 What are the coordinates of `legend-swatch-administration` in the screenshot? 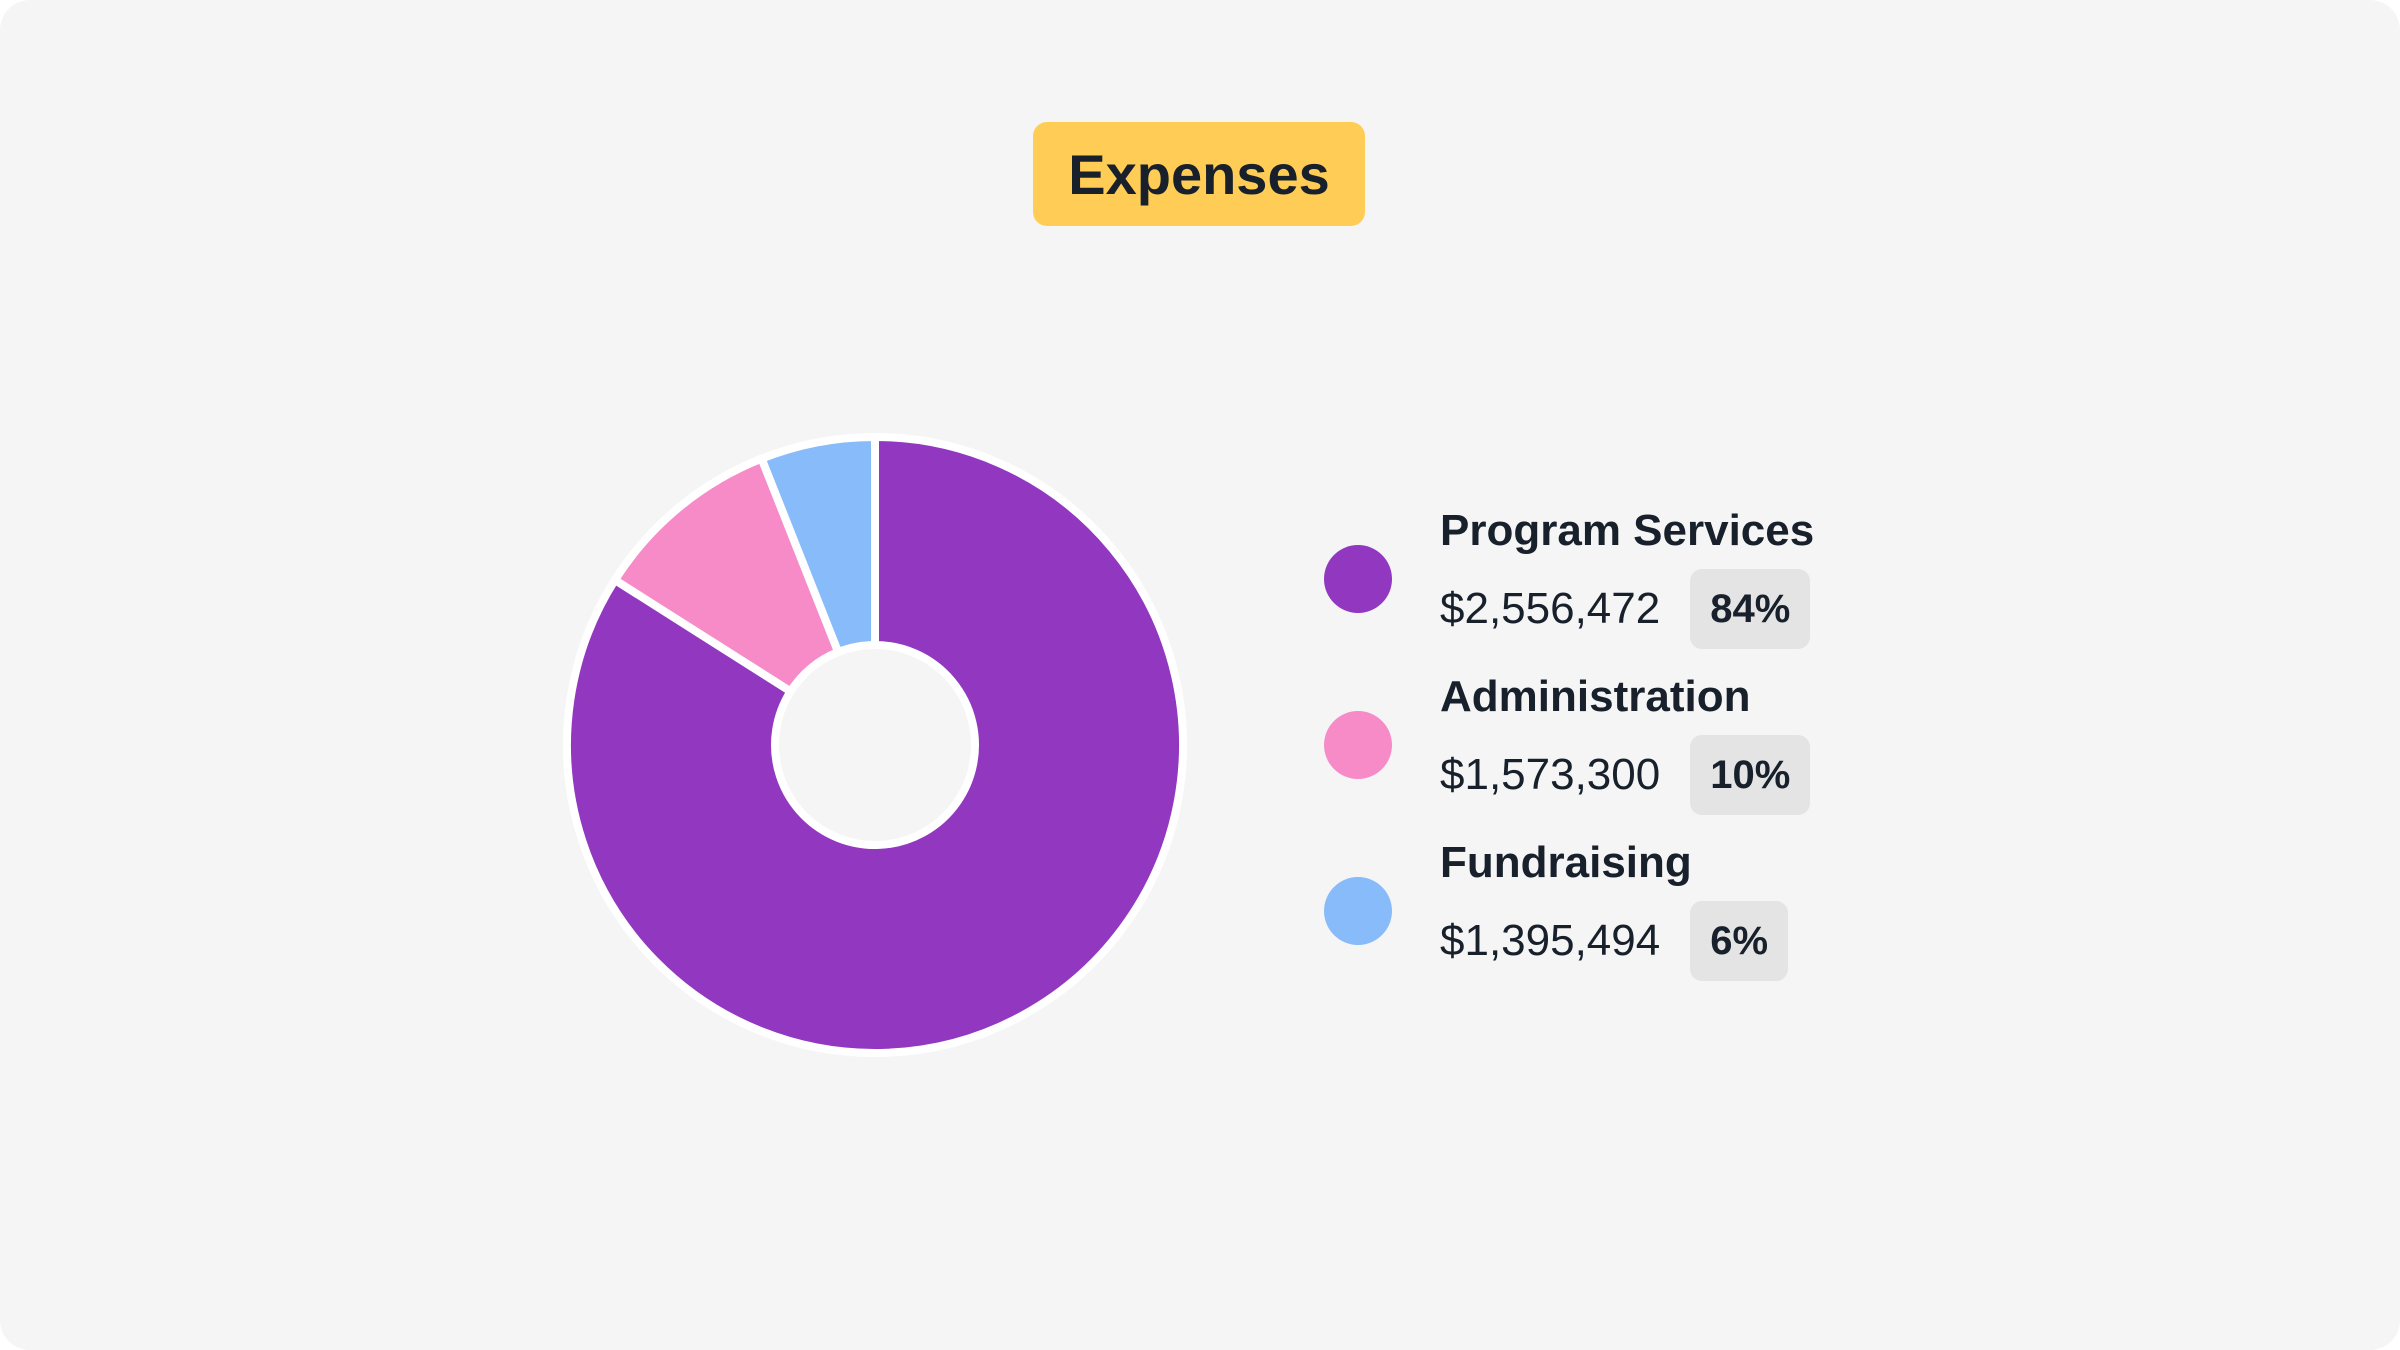 It's located at (1358, 745).